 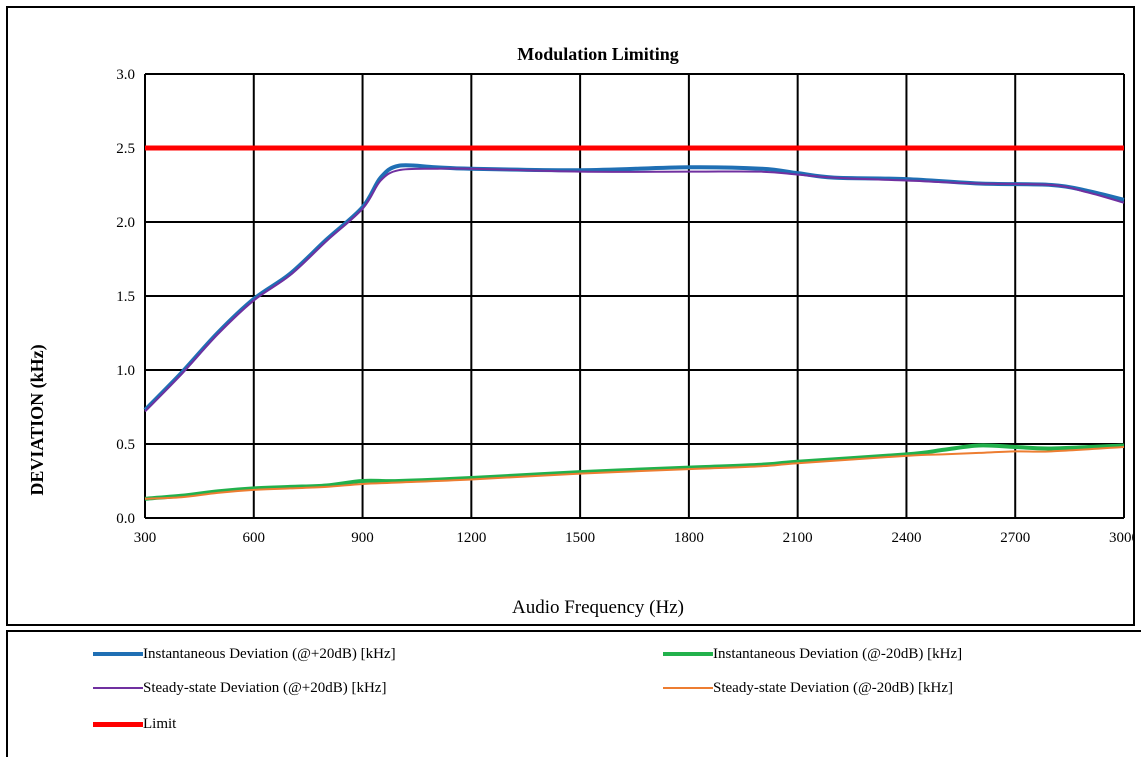 What do you see at coordinates (125, 297) in the screenshot?
I see `y-tick-label: 1.5` at bounding box center [125, 297].